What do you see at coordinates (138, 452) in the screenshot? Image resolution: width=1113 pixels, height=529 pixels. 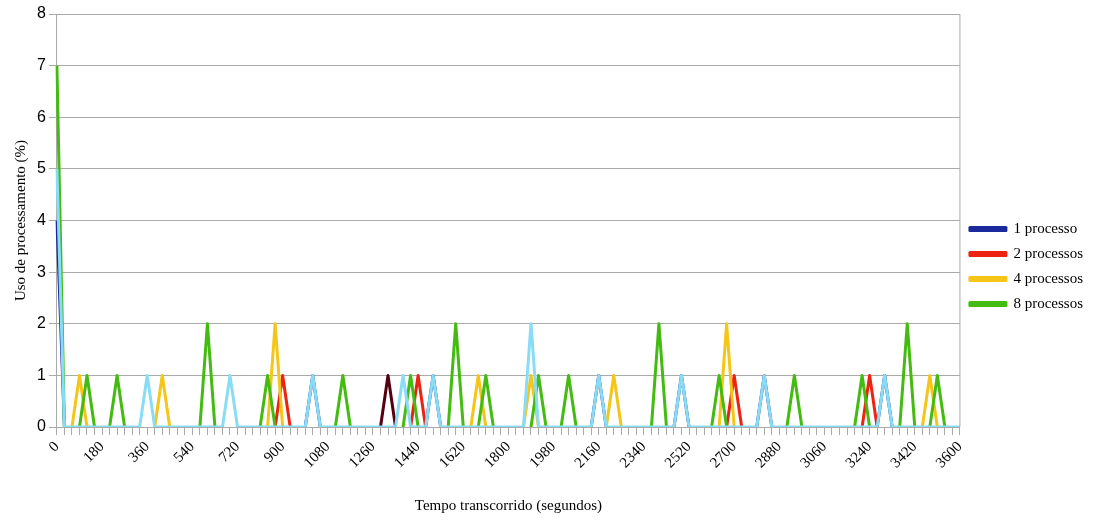 I see `x-tick-label: 360` at bounding box center [138, 452].